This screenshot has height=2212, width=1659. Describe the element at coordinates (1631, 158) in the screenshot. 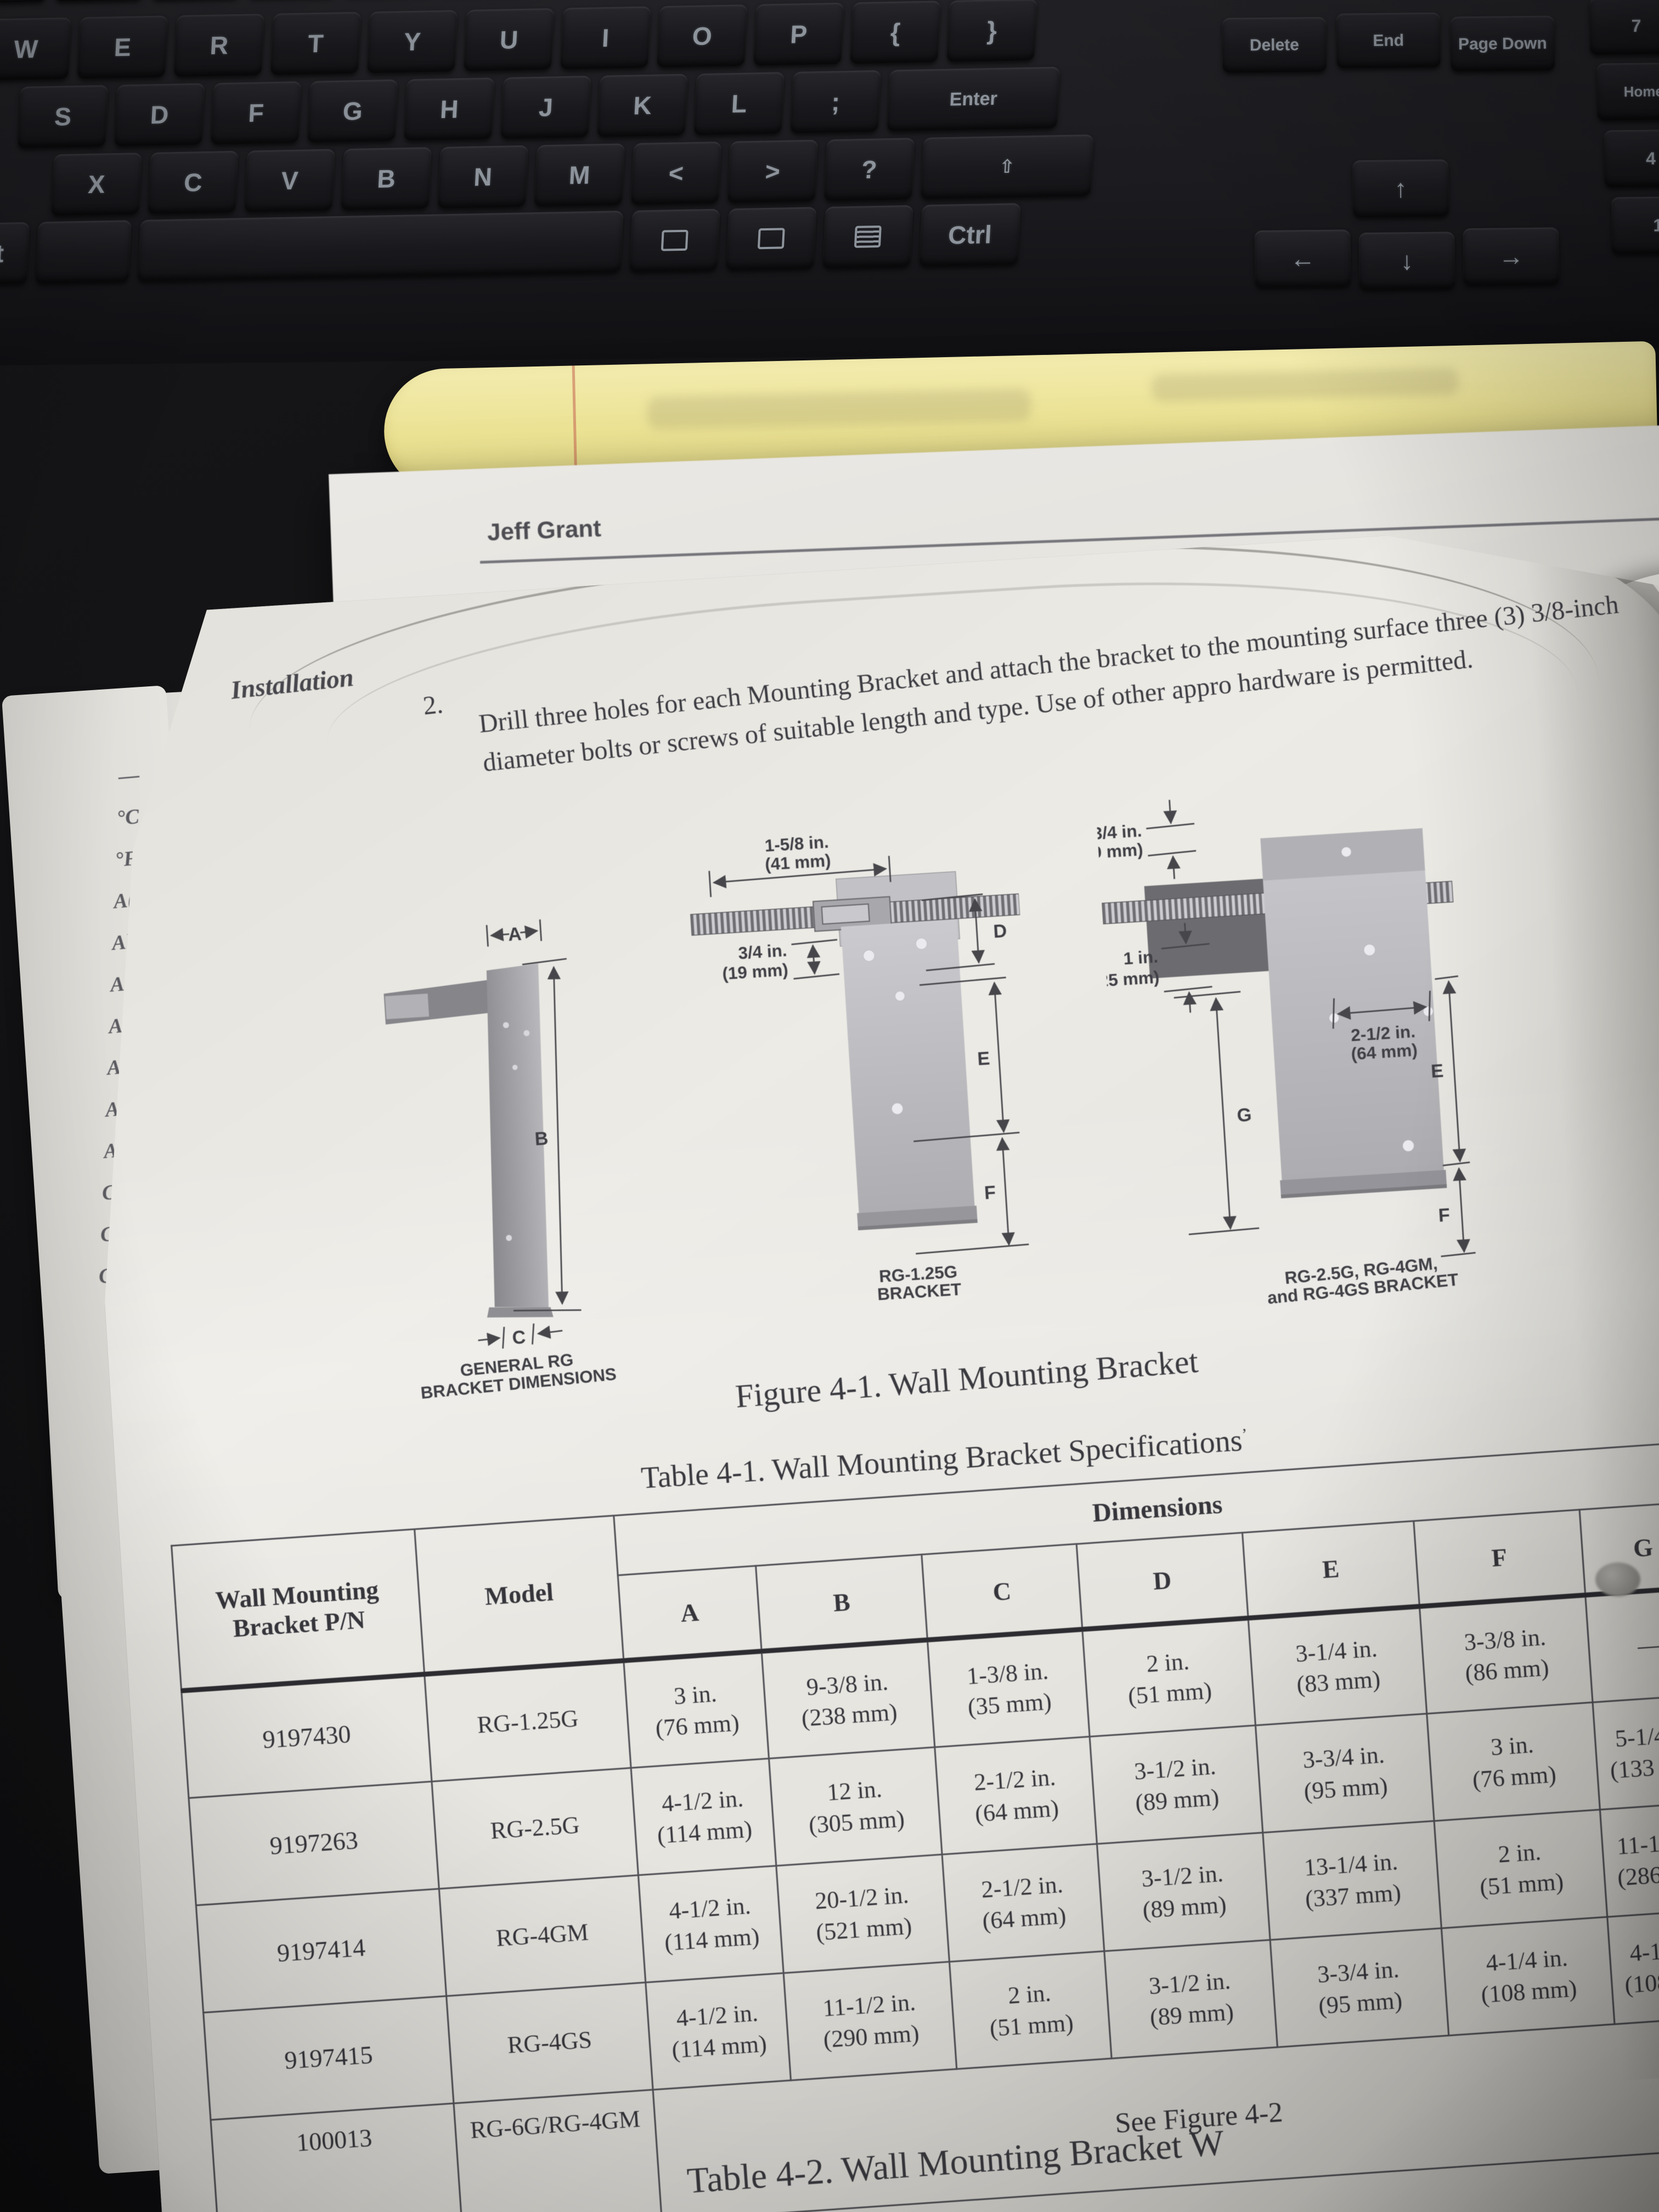

I see `numpad-4-key: 4` at that location.